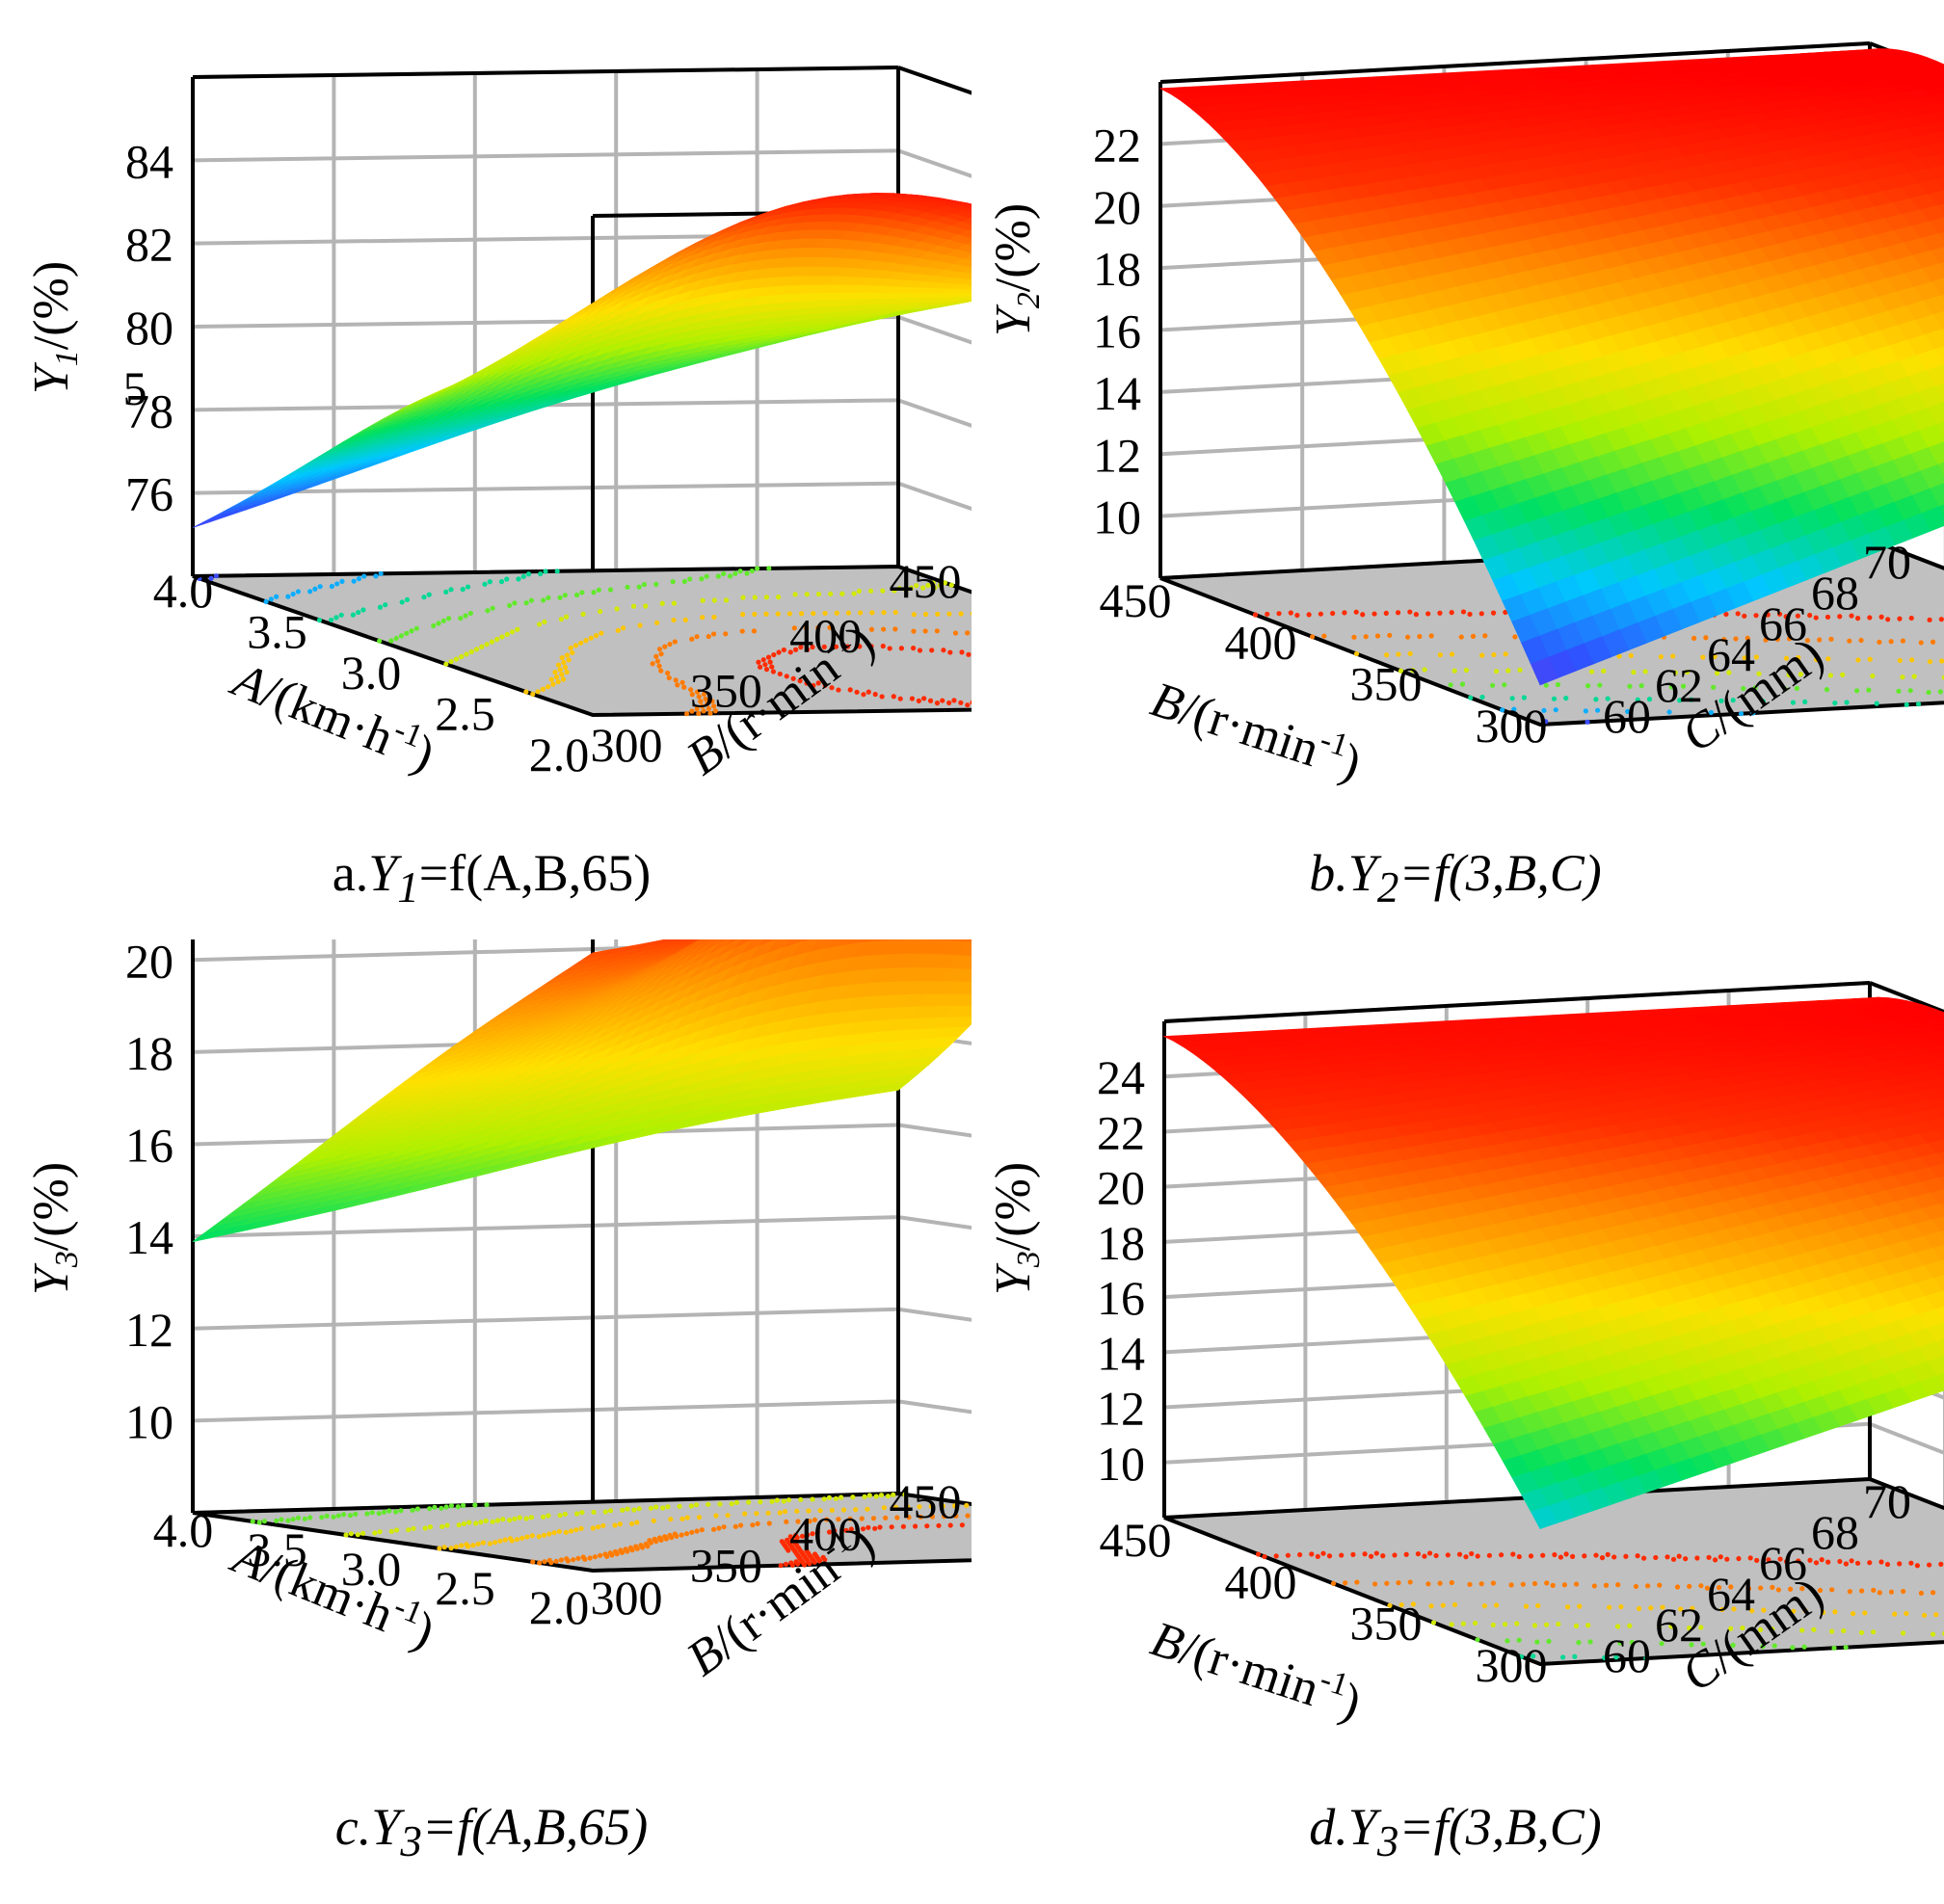  Describe the element at coordinates (183, 591) in the screenshot. I see `x-tick: 4.0` at that location.